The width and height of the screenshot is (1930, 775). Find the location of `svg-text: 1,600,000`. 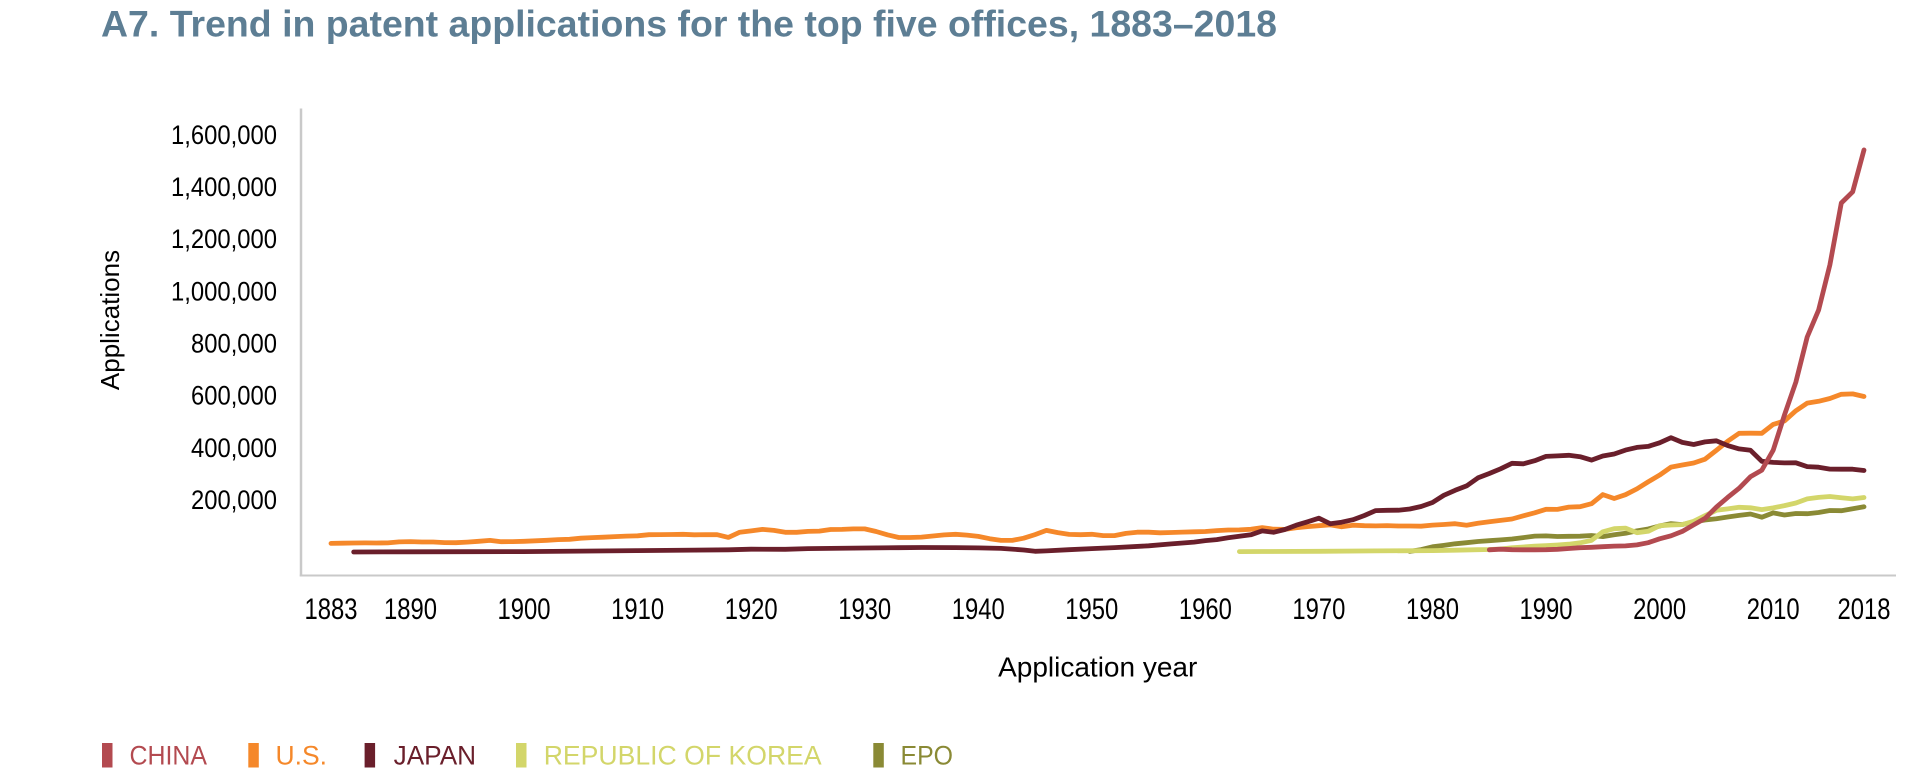

svg-text: 1,600,000 is located at coordinates (224, 135).